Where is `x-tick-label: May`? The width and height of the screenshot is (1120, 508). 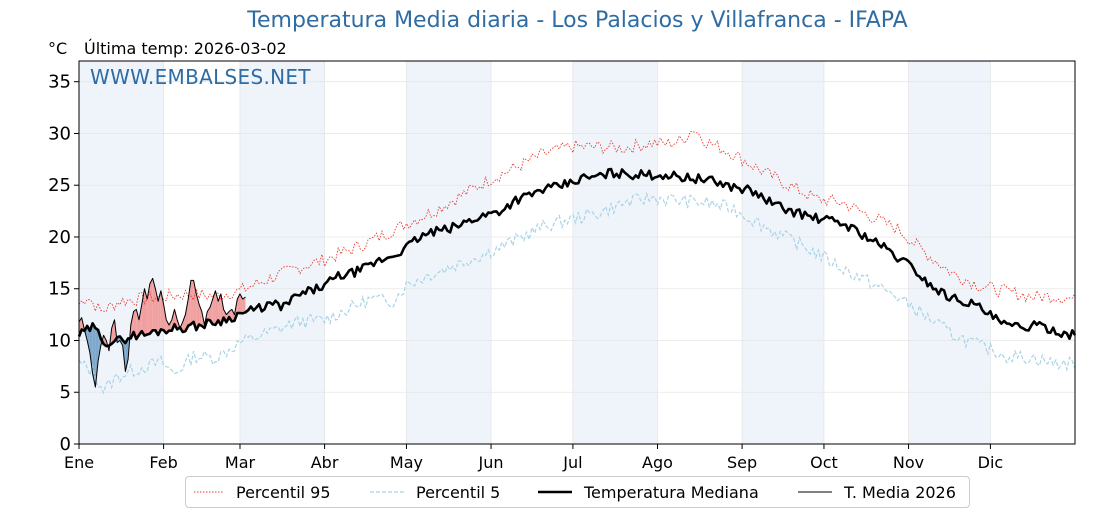
x-tick-label: May is located at coordinates (406, 462).